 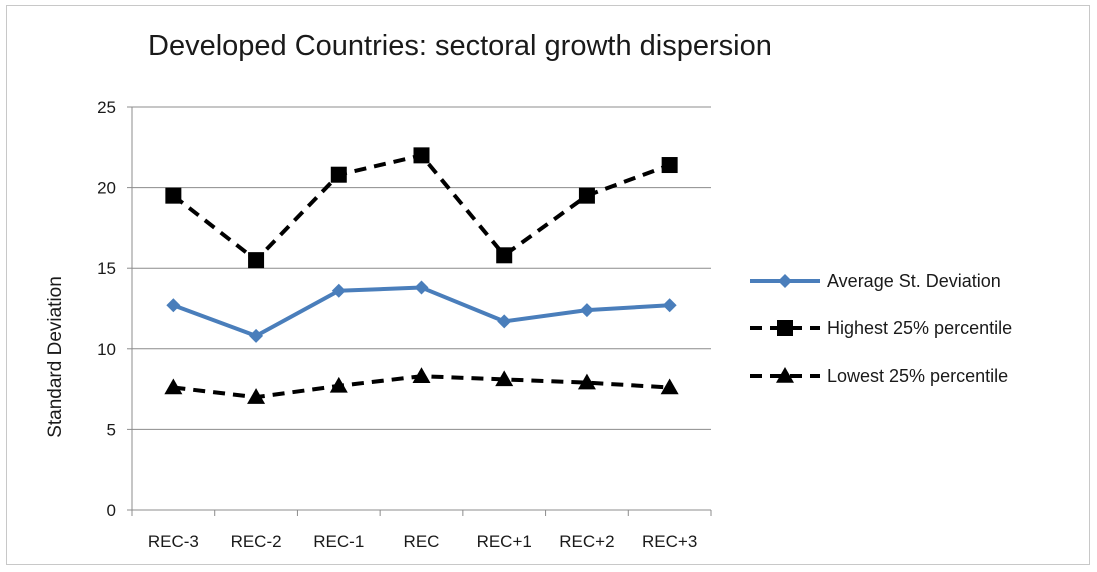 What do you see at coordinates (111, 510) in the screenshot?
I see `y-tick-label: 0` at bounding box center [111, 510].